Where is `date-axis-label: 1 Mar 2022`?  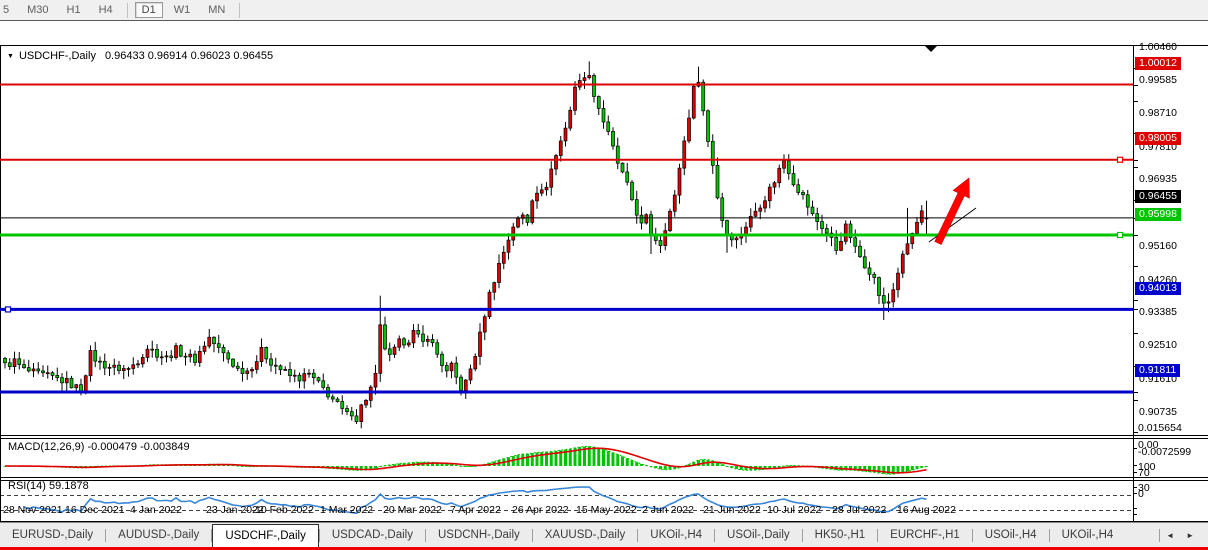
date-axis-label: 1 Mar 2022 is located at coordinates (347, 510).